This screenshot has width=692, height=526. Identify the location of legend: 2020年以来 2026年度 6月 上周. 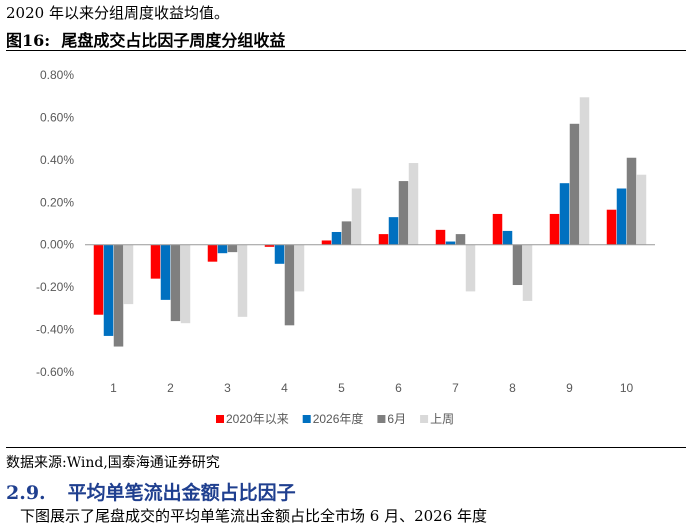
(335, 418).